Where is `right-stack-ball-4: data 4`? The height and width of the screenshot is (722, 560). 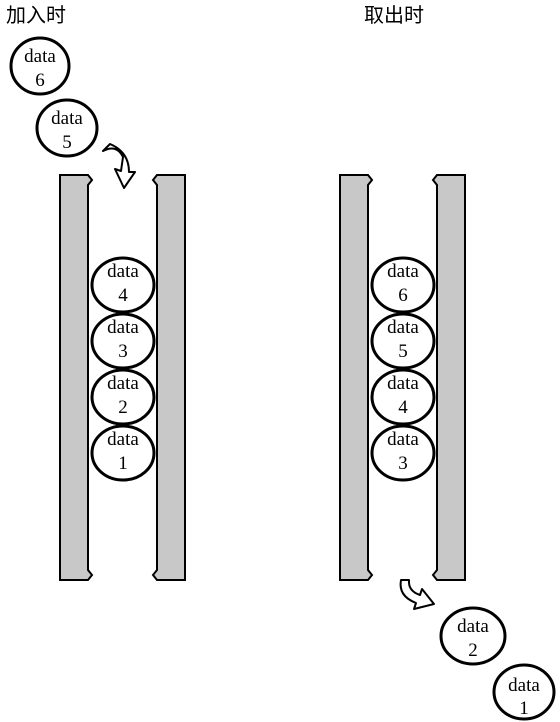
right-stack-ball-4: data 4 is located at coordinates (403, 397).